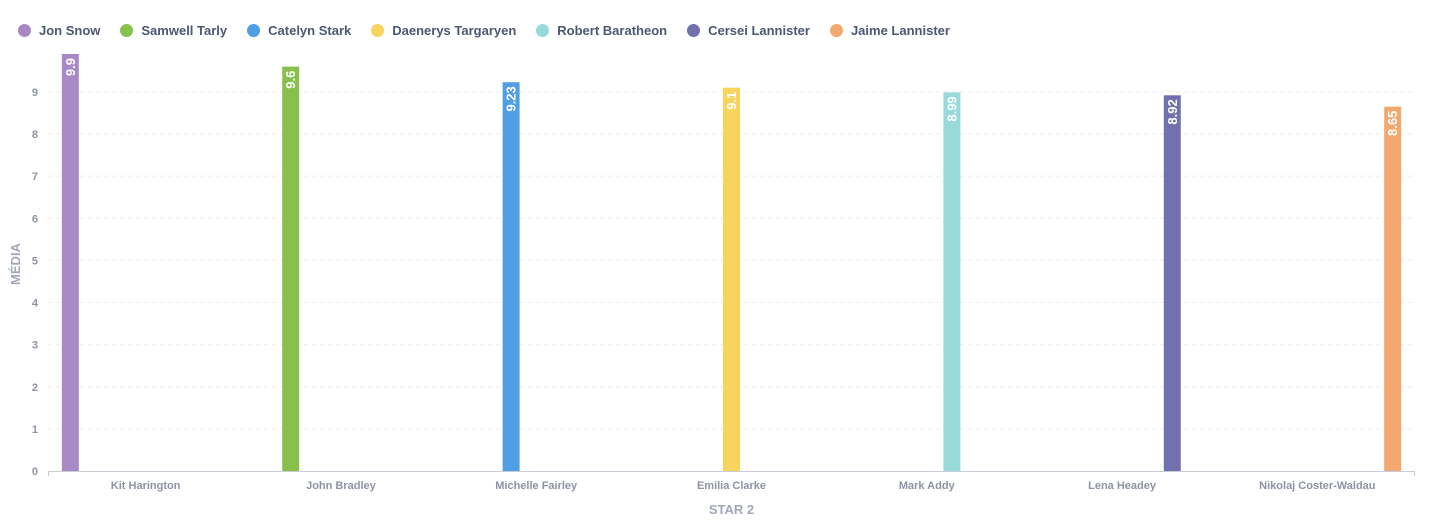 Image resolution: width=1437 pixels, height=522 pixels. I want to click on legend-label: Robert Baratheon, so click(612, 30).